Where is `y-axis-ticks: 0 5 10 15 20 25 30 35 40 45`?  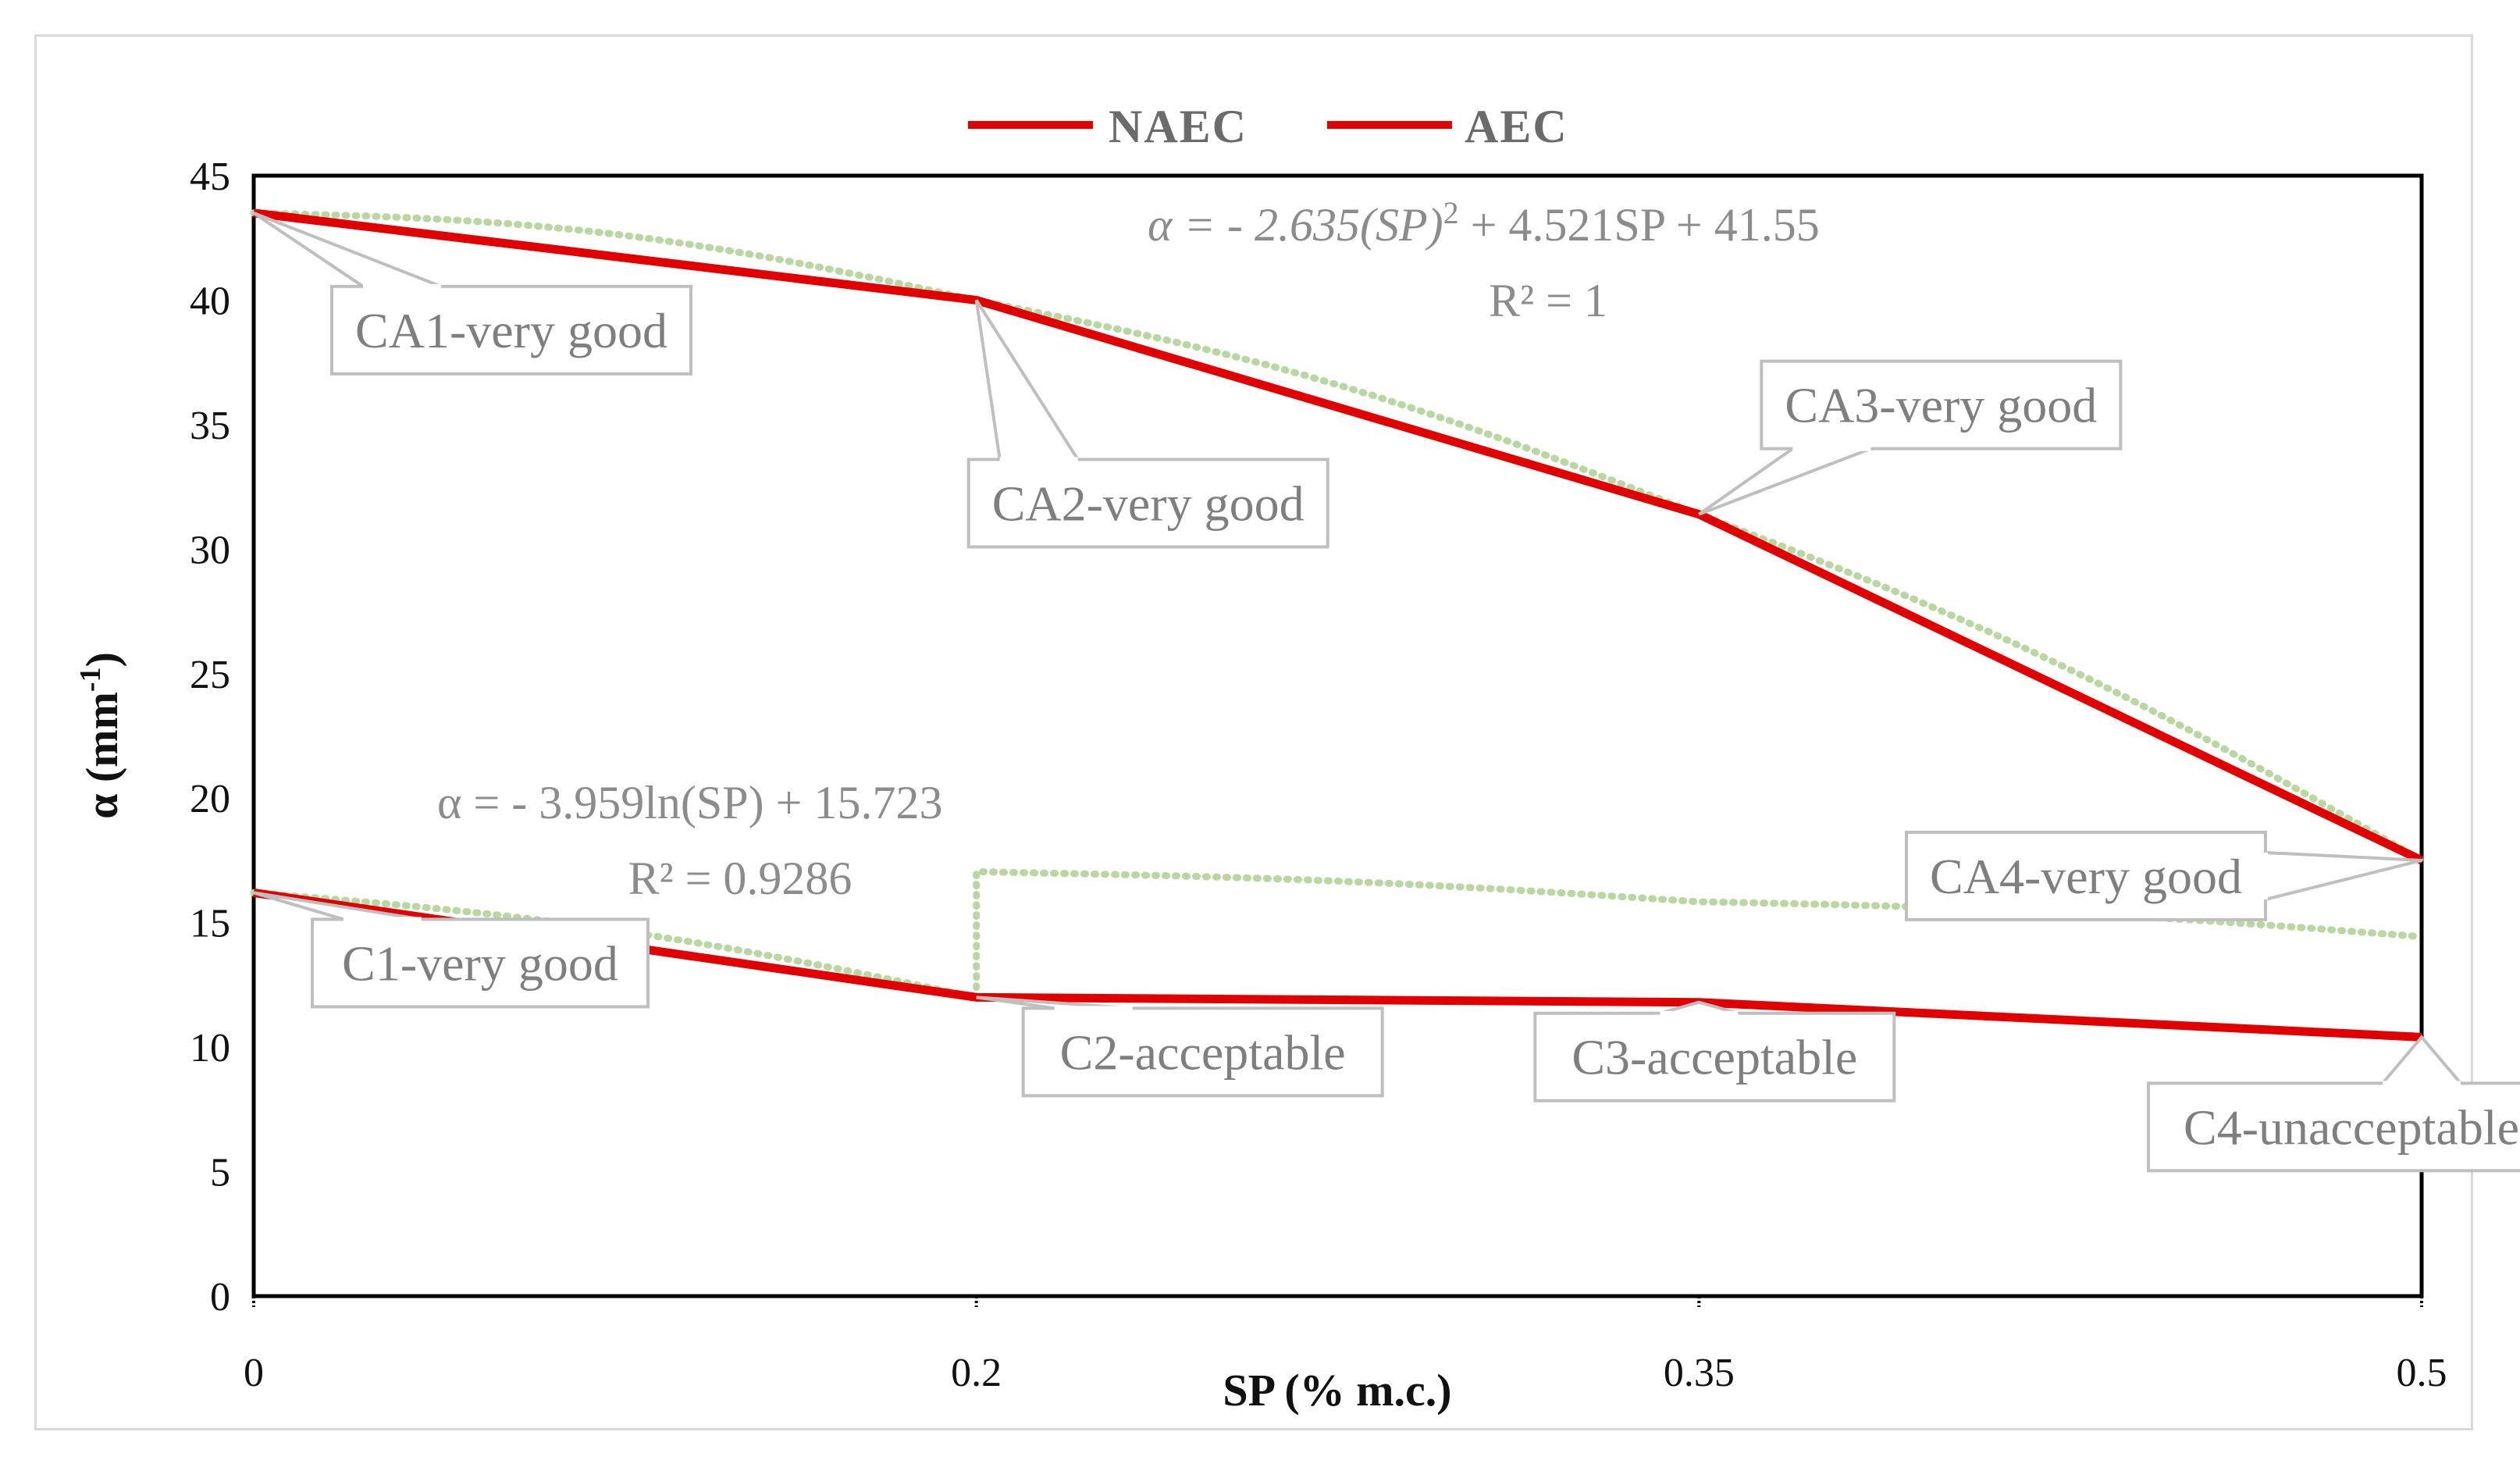 y-axis-ticks: 0 5 10 15 20 25 30 35 40 45 is located at coordinates (210, 737).